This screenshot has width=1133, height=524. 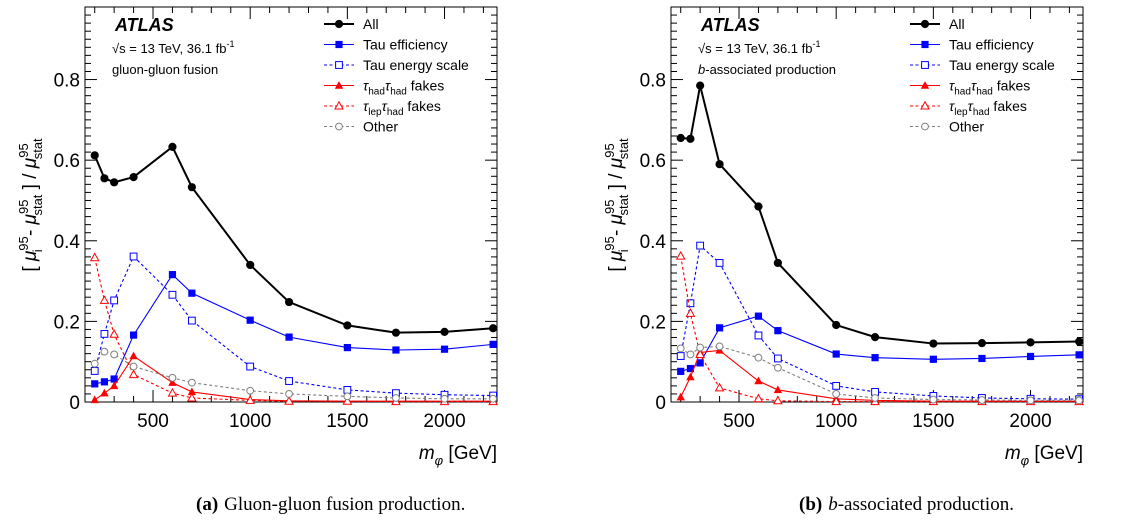 I want to click on x-tick-label: 1000, so click(x=250, y=421).